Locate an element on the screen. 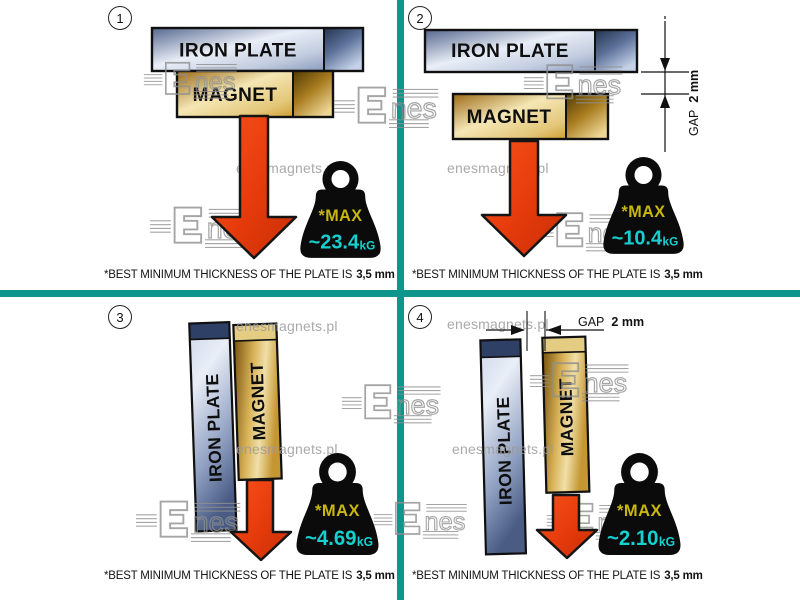 This screenshot has width=800, height=600. panel2-max-label: *MAX is located at coordinates (643, 212).